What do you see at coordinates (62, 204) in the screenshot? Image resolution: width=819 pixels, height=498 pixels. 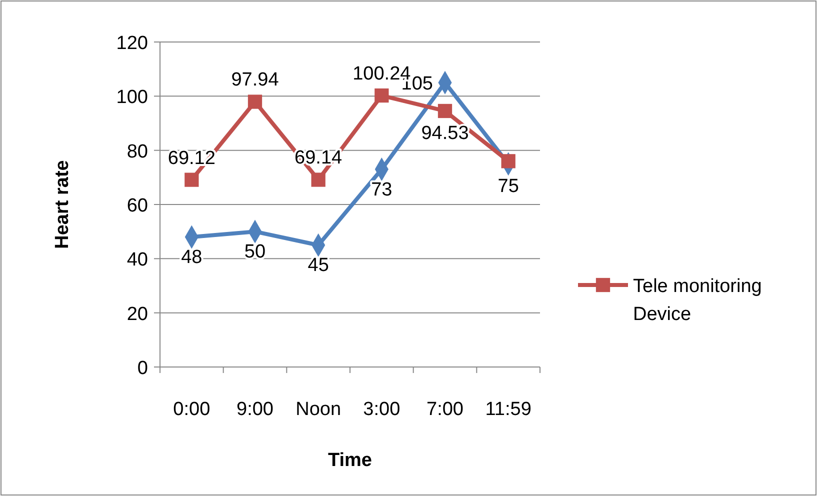 I see `y-axis-title: Heart rate` at bounding box center [62, 204].